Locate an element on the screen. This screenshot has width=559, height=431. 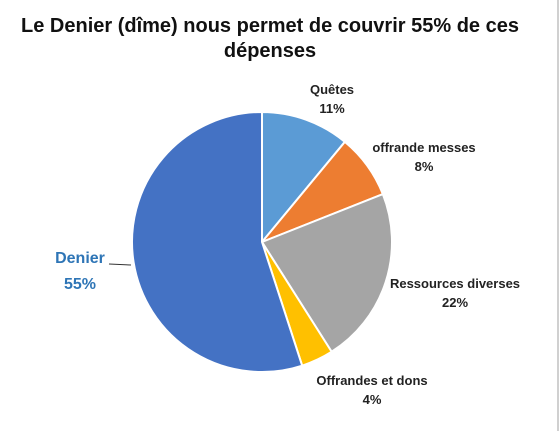
label-denier-value: 55% is located at coordinates (80, 284).